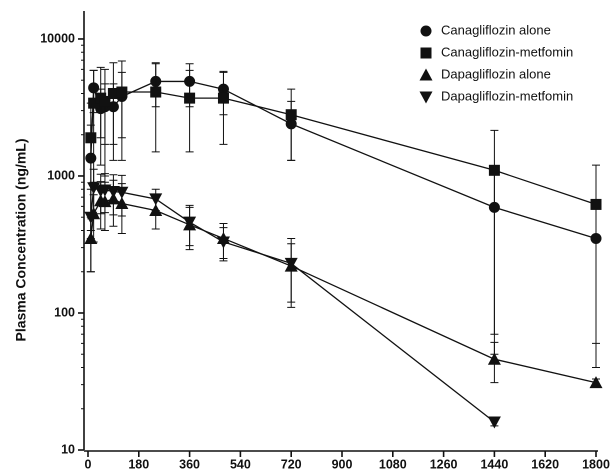 The height and width of the screenshot is (473, 614). What do you see at coordinates (496, 29) in the screenshot?
I see `legend-label: Canagliflozin alone` at bounding box center [496, 29].